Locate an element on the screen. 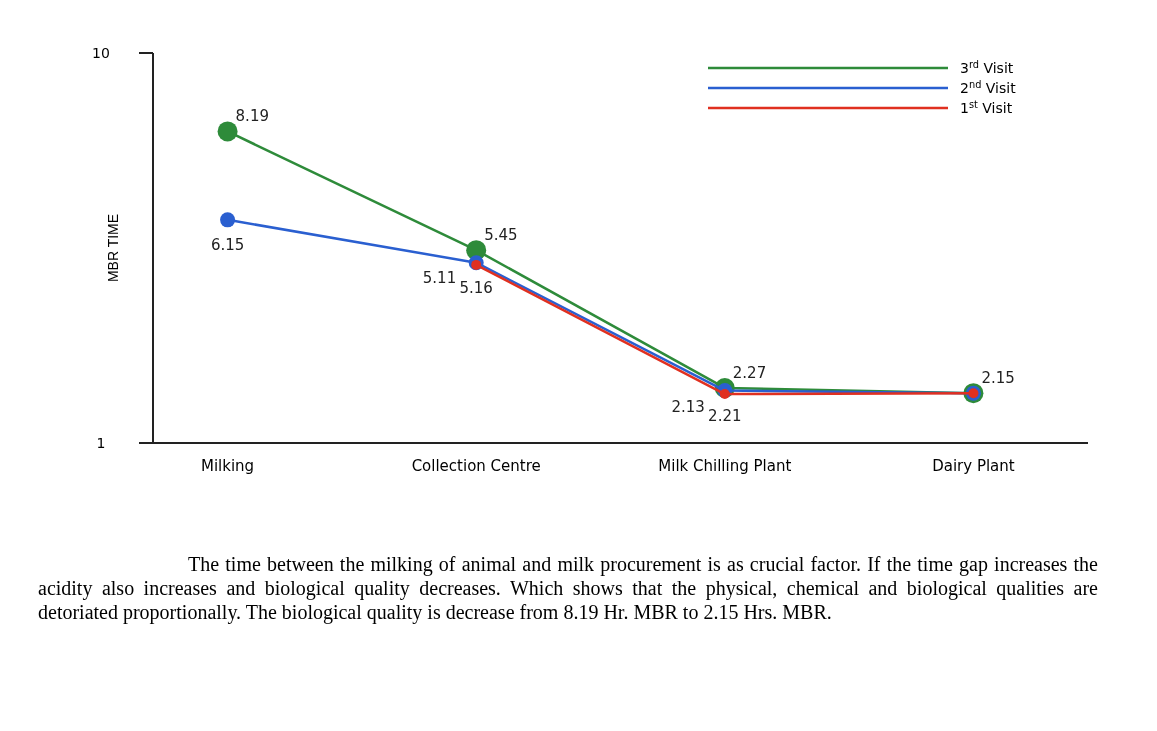  y-tick-label: 1 is located at coordinates (101, 442).